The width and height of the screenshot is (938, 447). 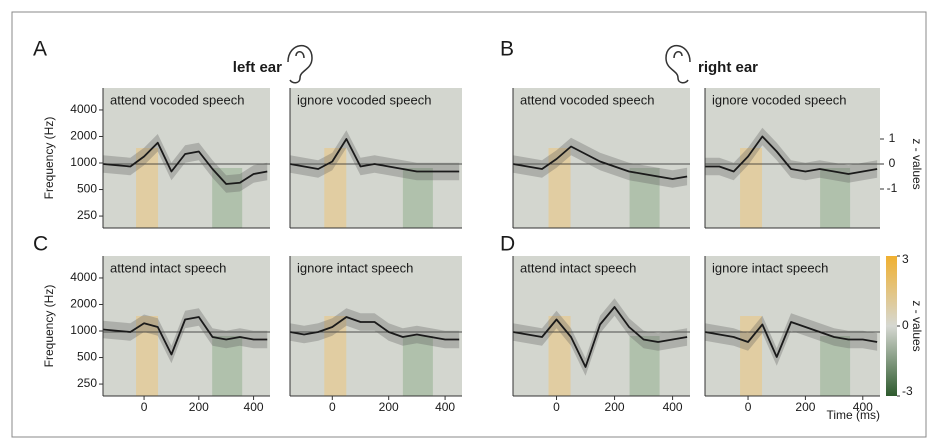 What do you see at coordinates (40, 49) in the screenshot?
I see `panel-letter: A` at bounding box center [40, 49].